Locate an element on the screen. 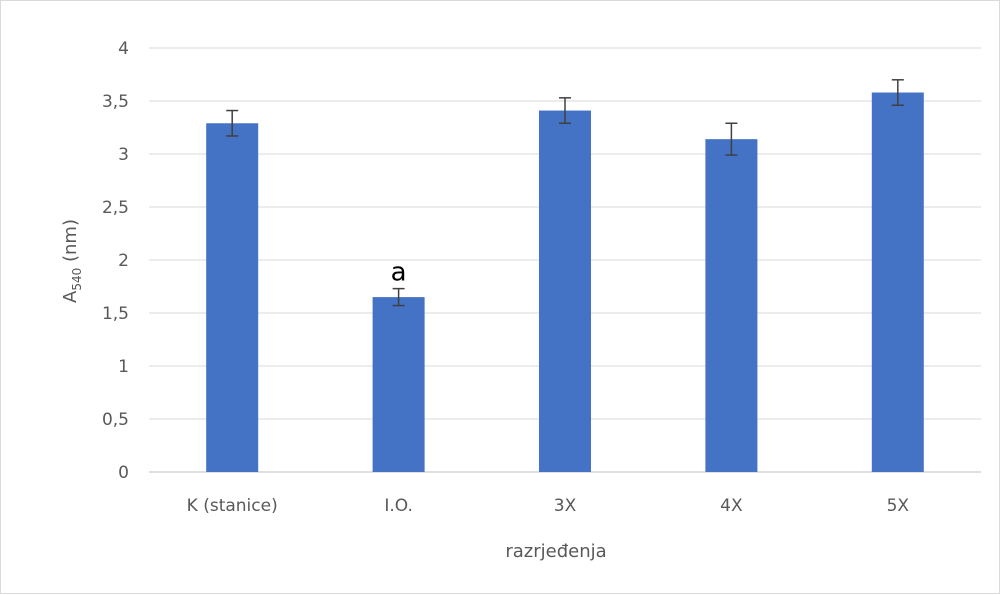 This screenshot has width=1000, height=595. y-tick-label: 1,5 is located at coordinates (115, 314).